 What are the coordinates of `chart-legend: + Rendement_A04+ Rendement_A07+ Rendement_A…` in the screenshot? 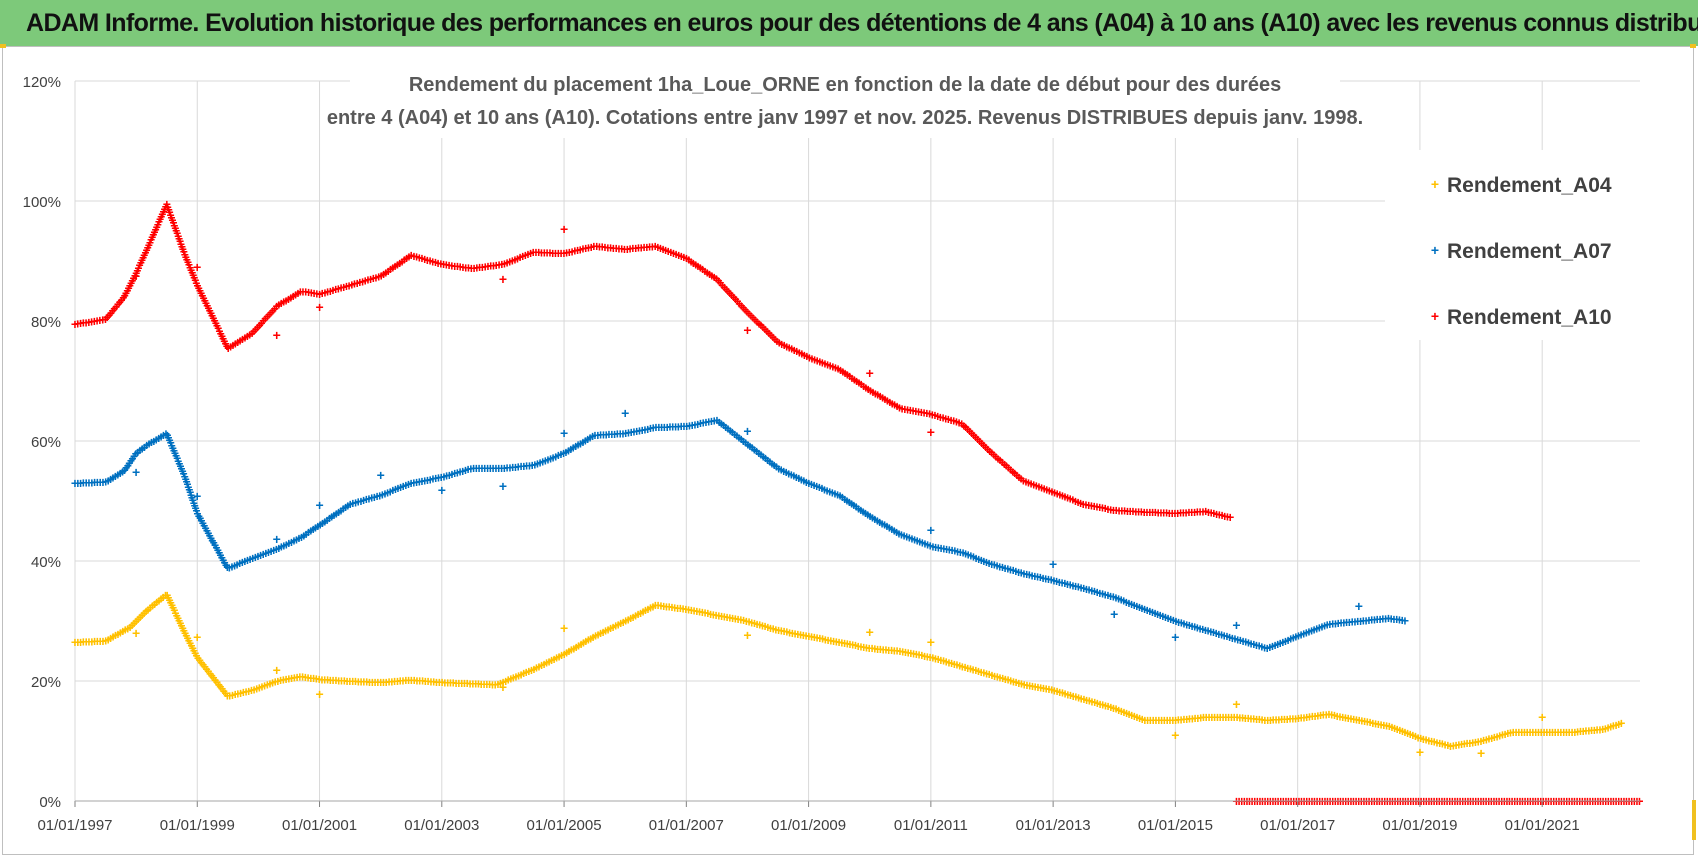 It's located at (1520, 245).